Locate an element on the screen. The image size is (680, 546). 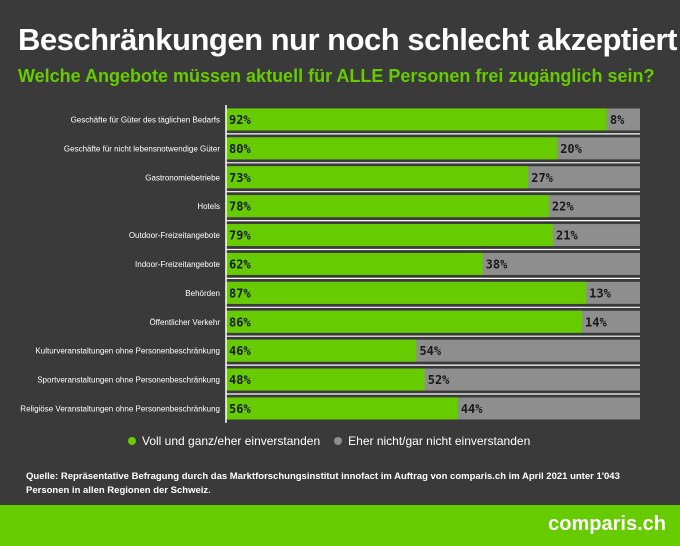
legend-swatch-disagree is located at coordinates (338, 441).